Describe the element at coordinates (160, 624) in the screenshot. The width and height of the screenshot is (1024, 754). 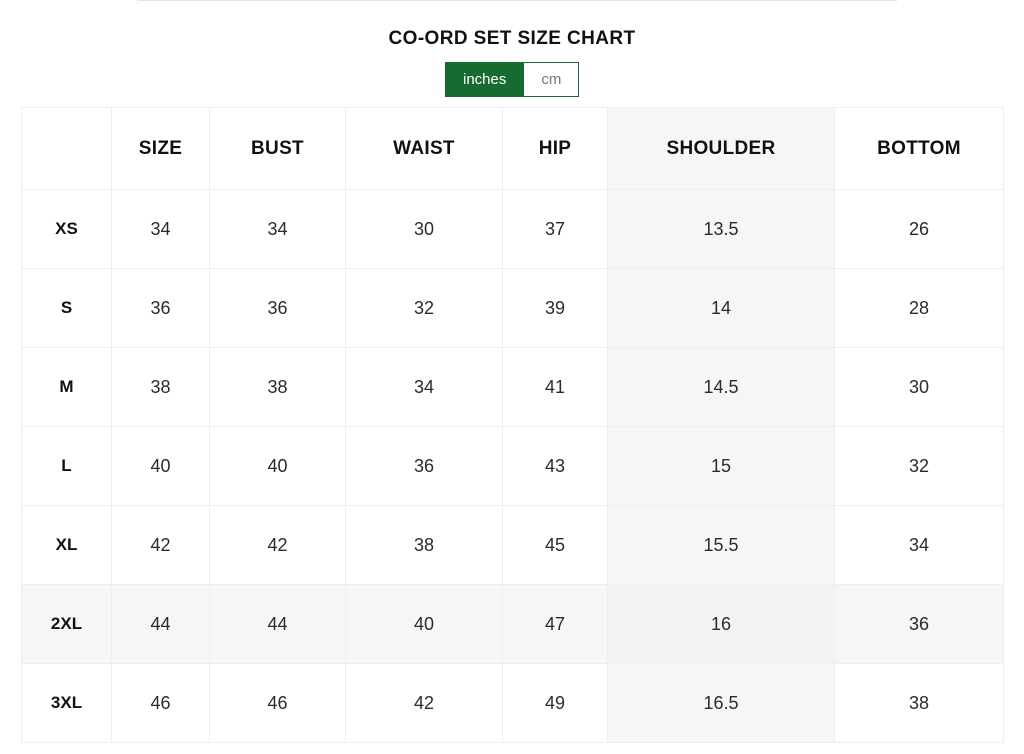
I see `cell-size: 44` at that location.